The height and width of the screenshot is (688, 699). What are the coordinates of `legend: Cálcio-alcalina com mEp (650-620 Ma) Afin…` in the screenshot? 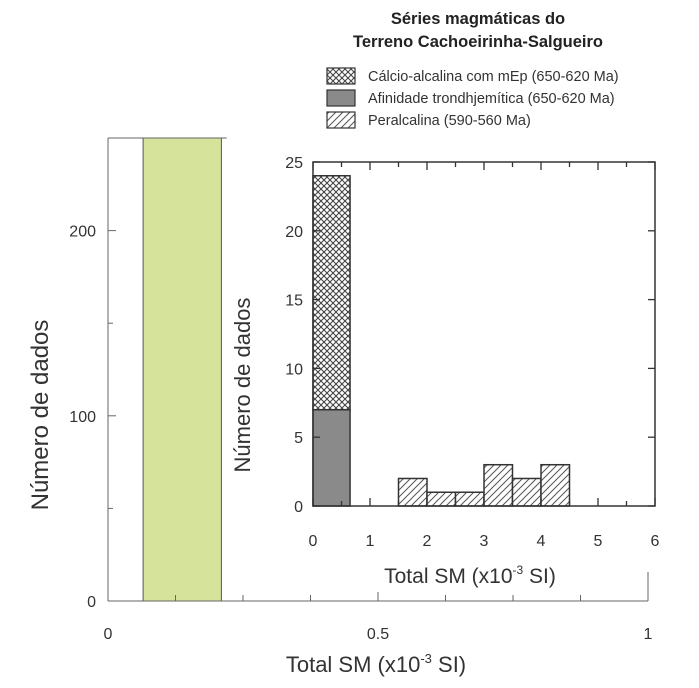 It's located at (472, 98).